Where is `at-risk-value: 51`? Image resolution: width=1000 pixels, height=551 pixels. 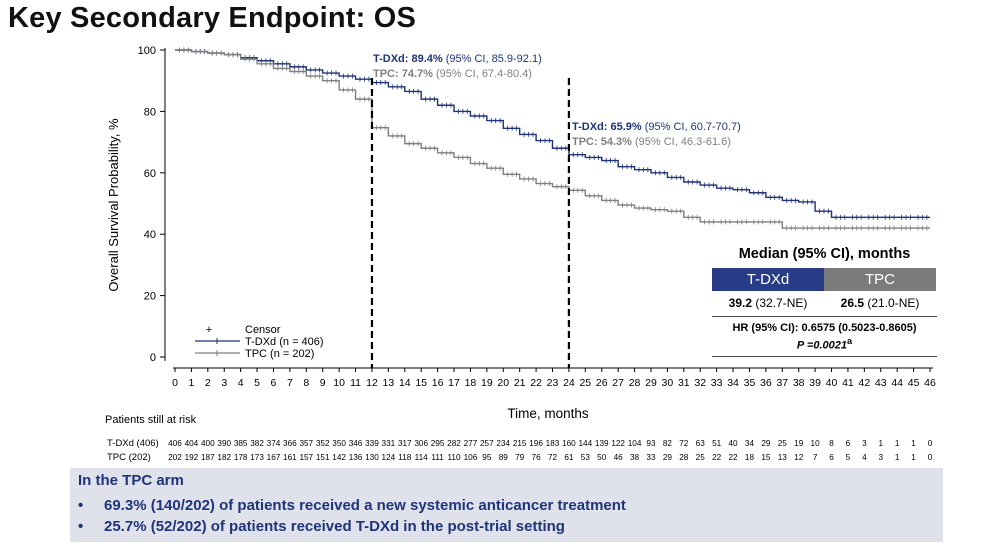
at-risk-value: 51 is located at coordinates (717, 443).